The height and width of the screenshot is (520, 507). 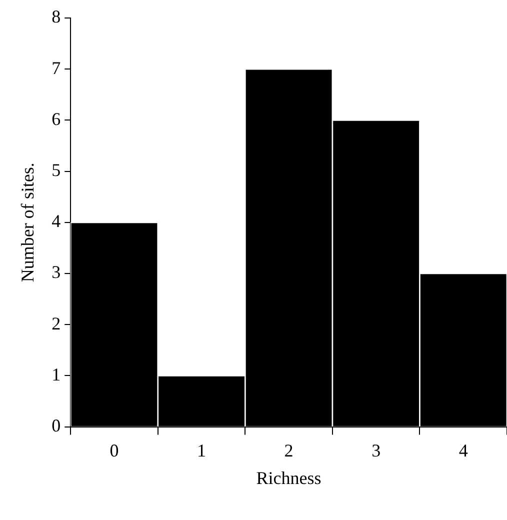 What do you see at coordinates (56, 374) in the screenshot?
I see `y-tick-label: 1` at bounding box center [56, 374].